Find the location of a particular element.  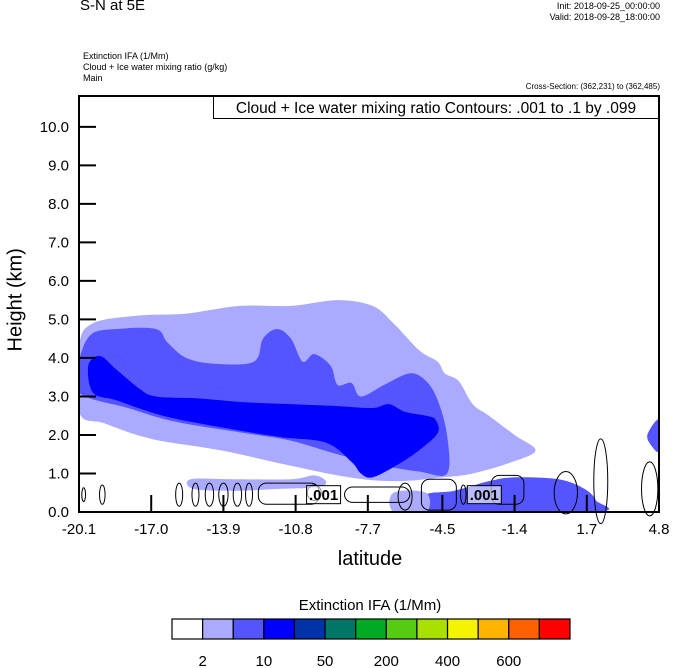

valid-time: Valid: 2018-09-28_18:00:00 is located at coordinates (604, 17).